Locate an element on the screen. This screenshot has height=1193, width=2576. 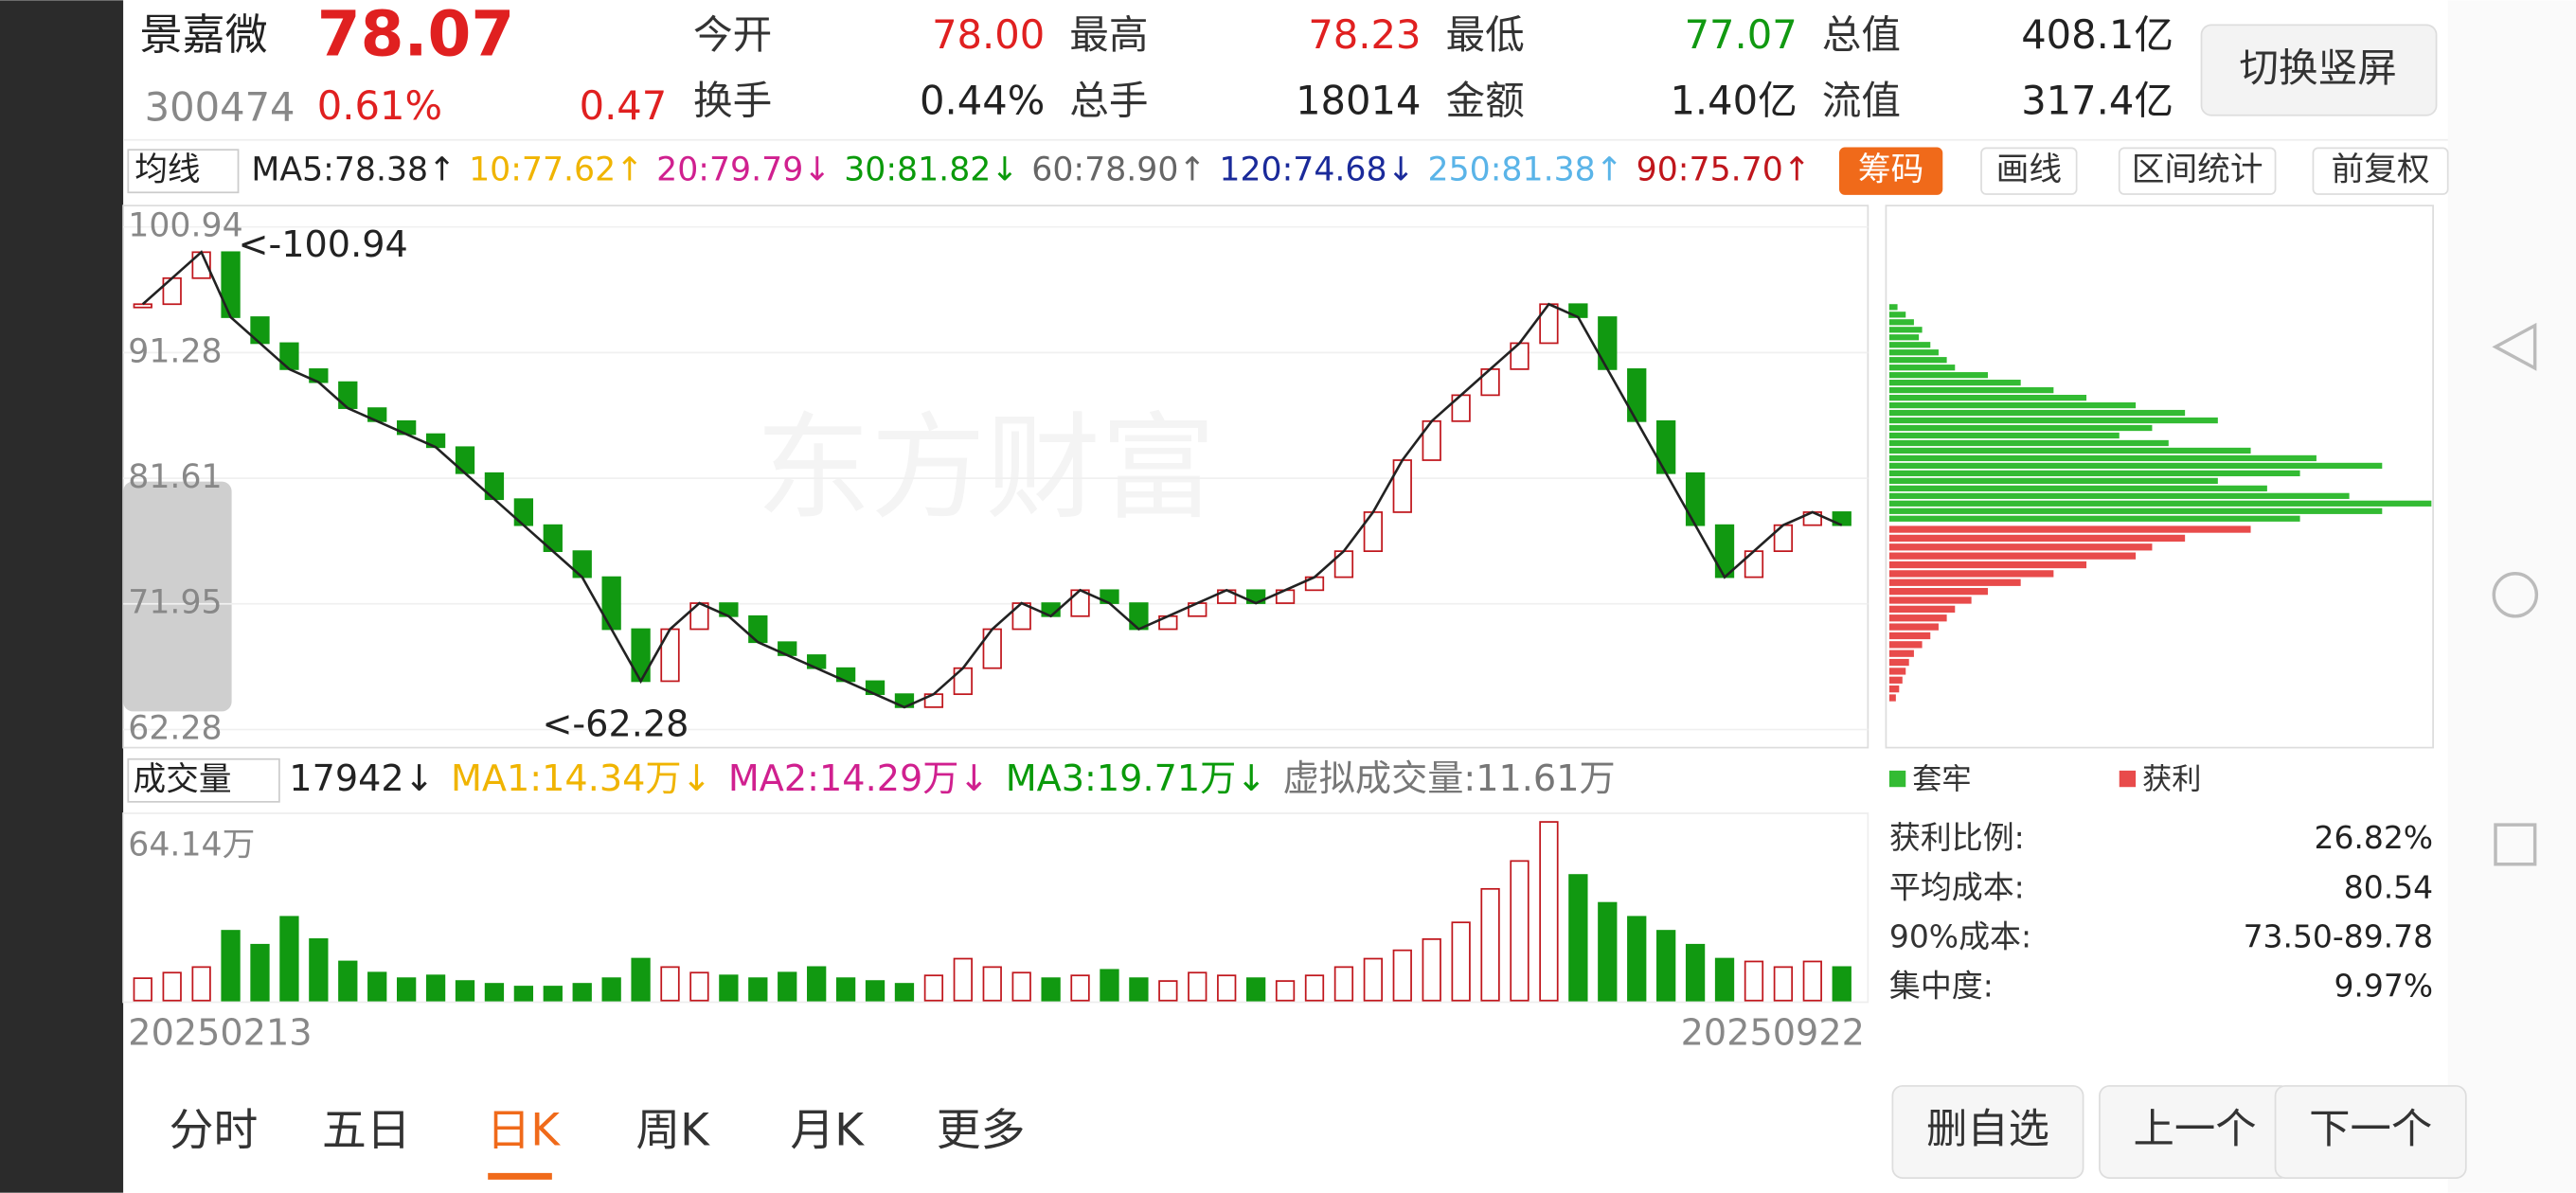
period-tab: 周K is located at coordinates (672, 1131).